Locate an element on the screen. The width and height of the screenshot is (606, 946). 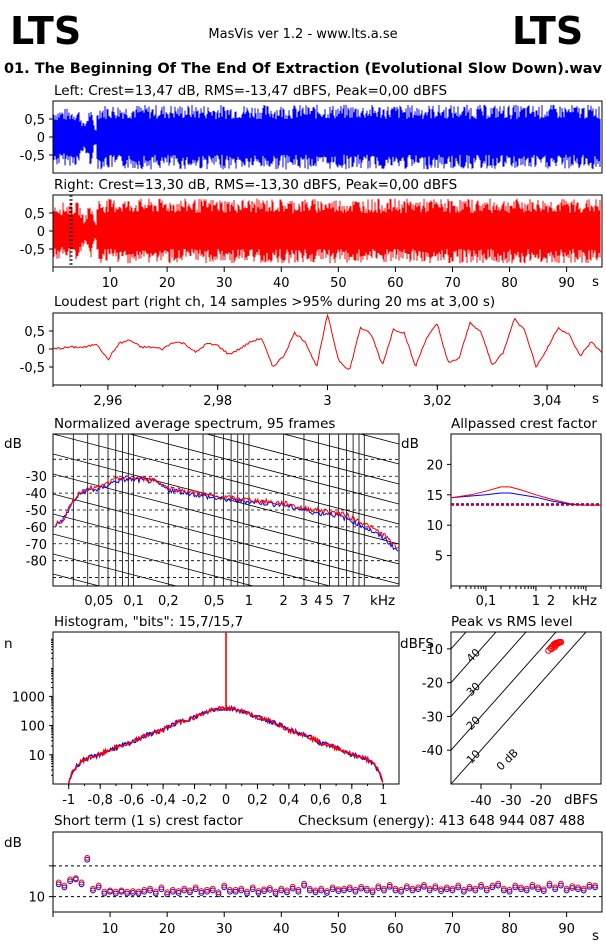
histogram-xtick-label: 0,2 is located at coordinates (257, 800).